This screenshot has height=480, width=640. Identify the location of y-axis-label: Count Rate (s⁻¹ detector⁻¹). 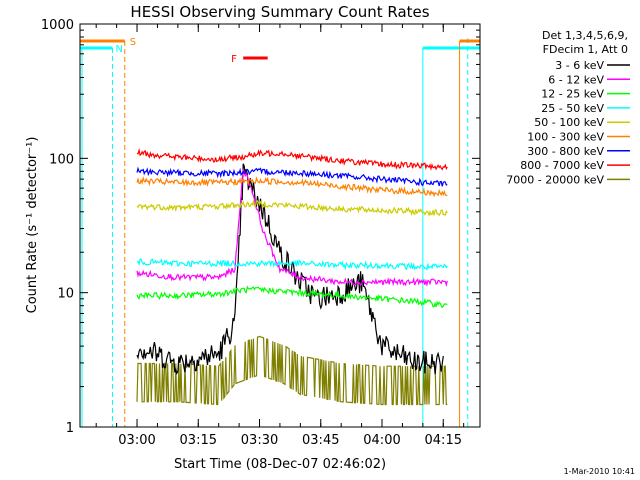
(32, 225).